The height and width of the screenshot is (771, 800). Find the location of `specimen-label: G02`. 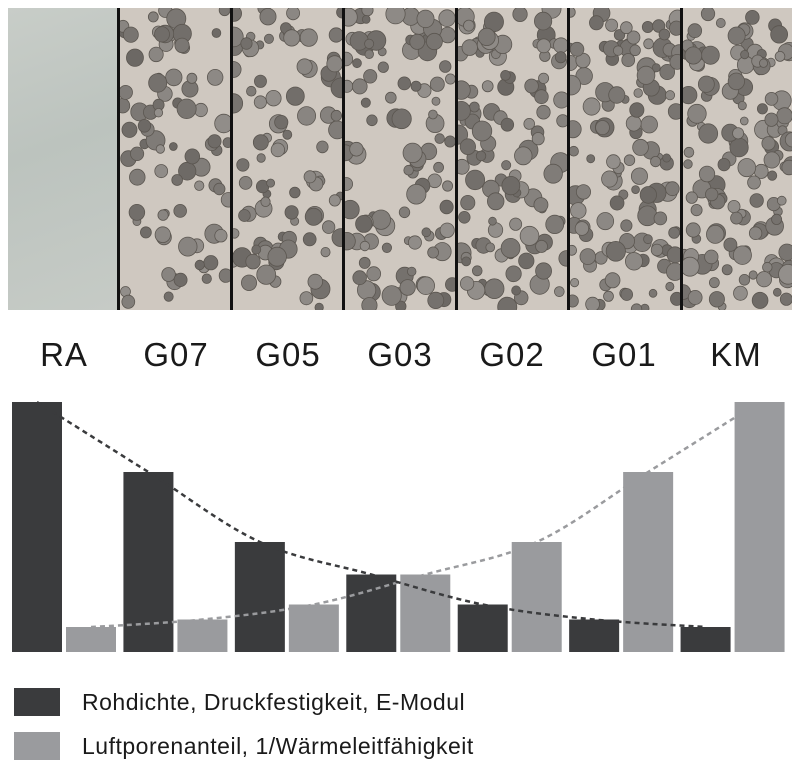

specimen-label: G02 is located at coordinates (512, 354).